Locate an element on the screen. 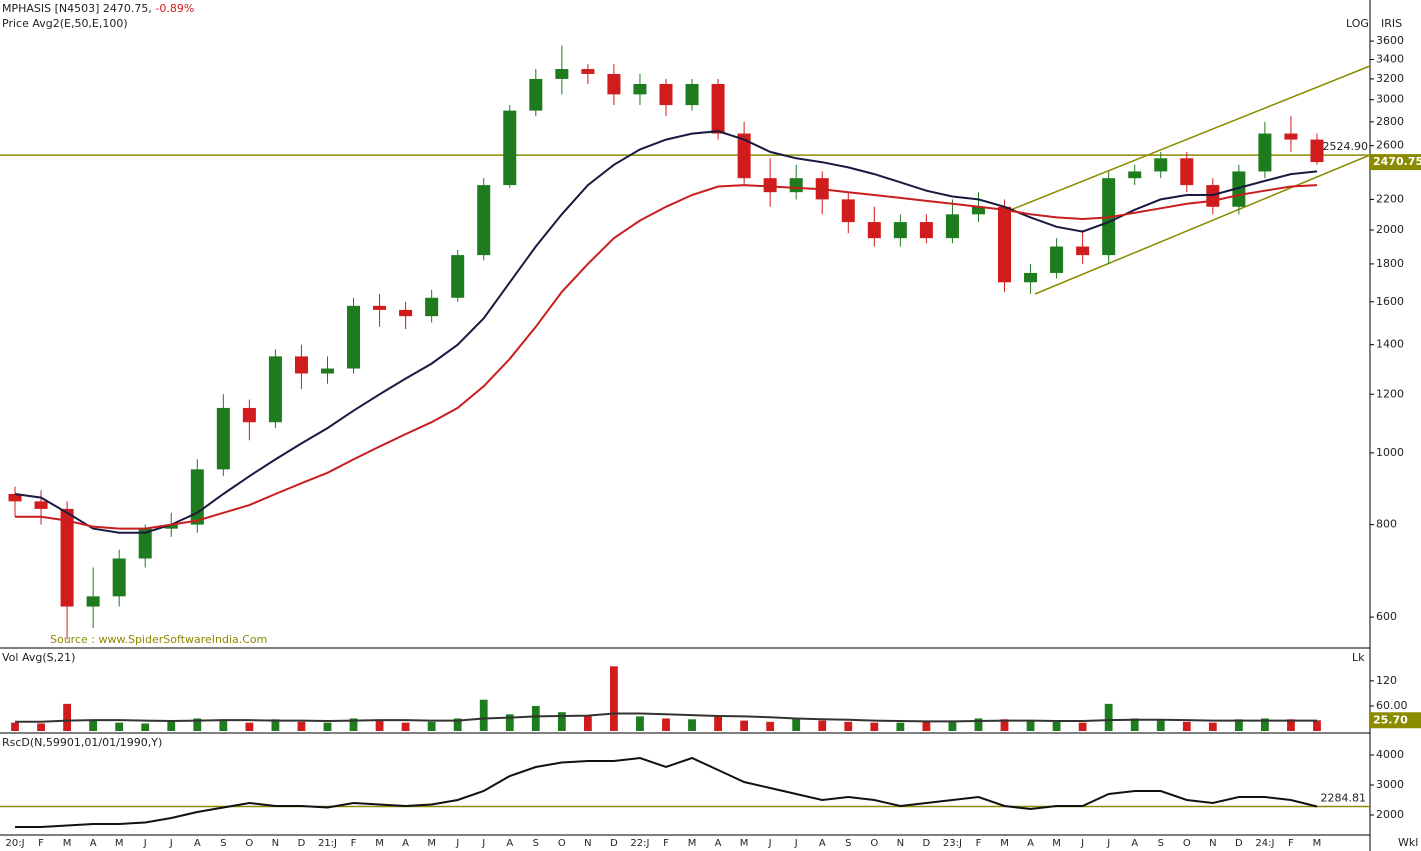 This screenshot has height=851, width=1421. y-tick-label: 1000 is located at coordinates (1390, 452).